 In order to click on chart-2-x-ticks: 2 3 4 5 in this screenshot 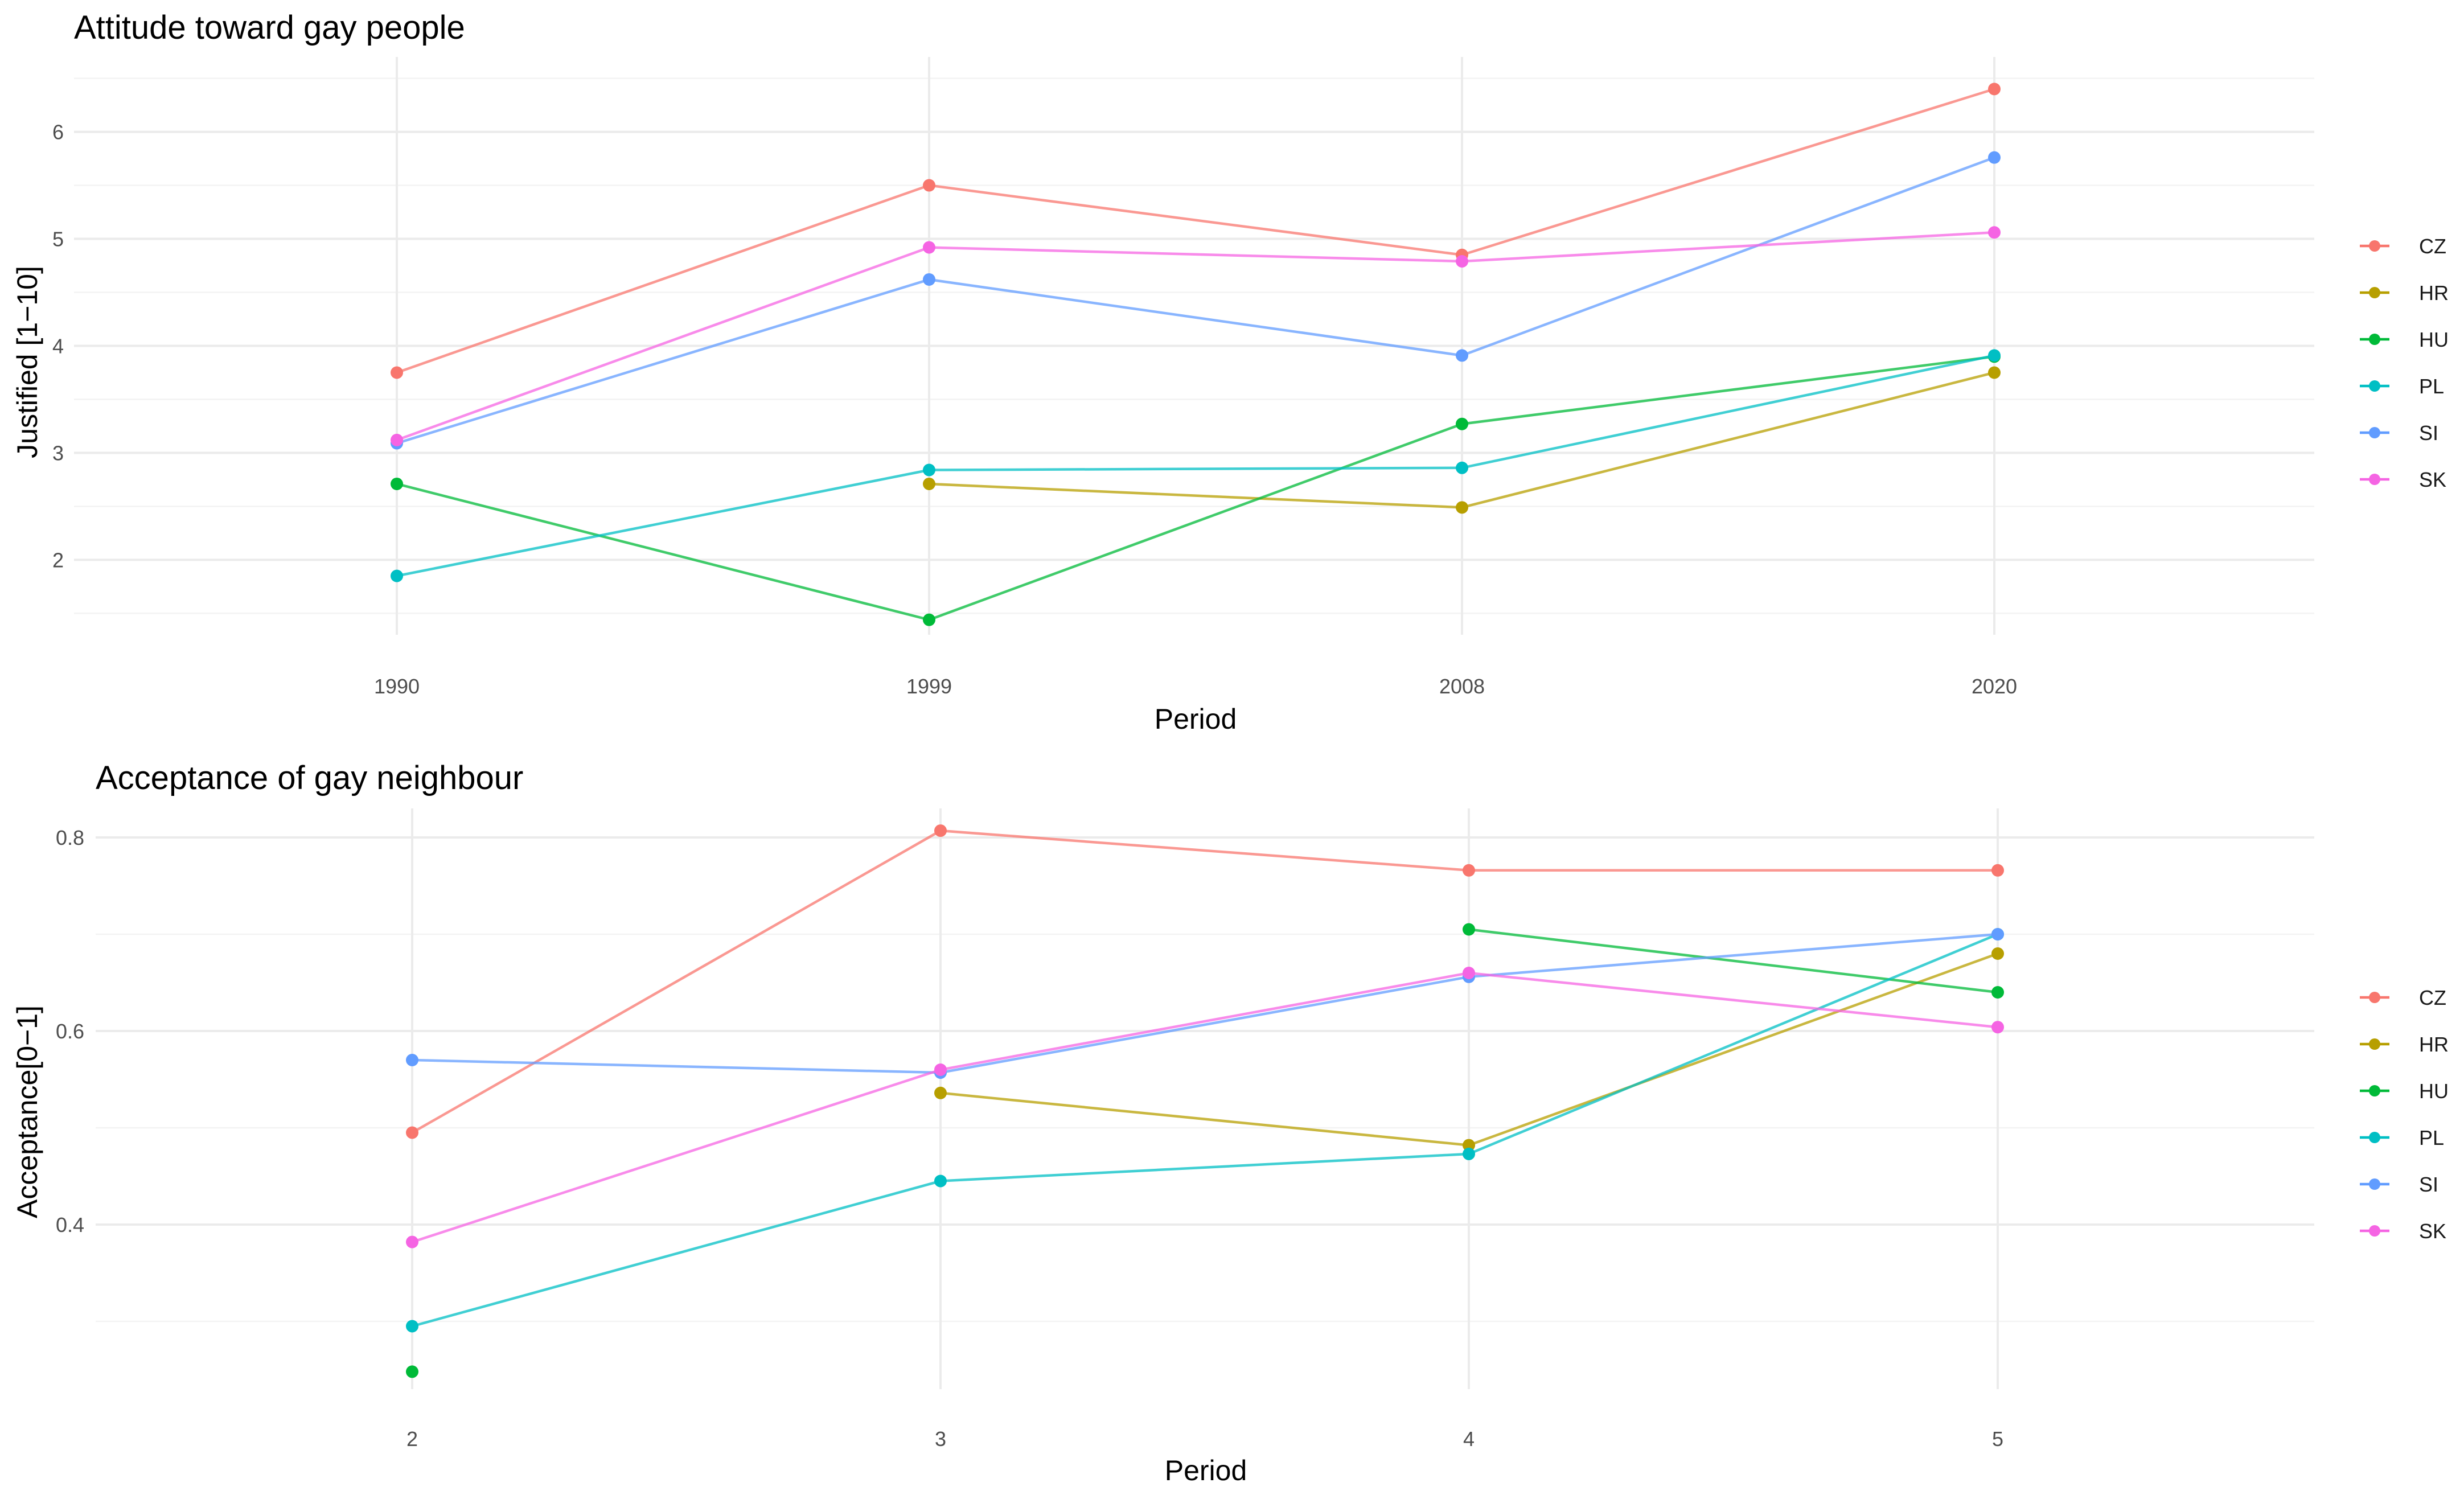, I will do `click(1204, 1439)`.